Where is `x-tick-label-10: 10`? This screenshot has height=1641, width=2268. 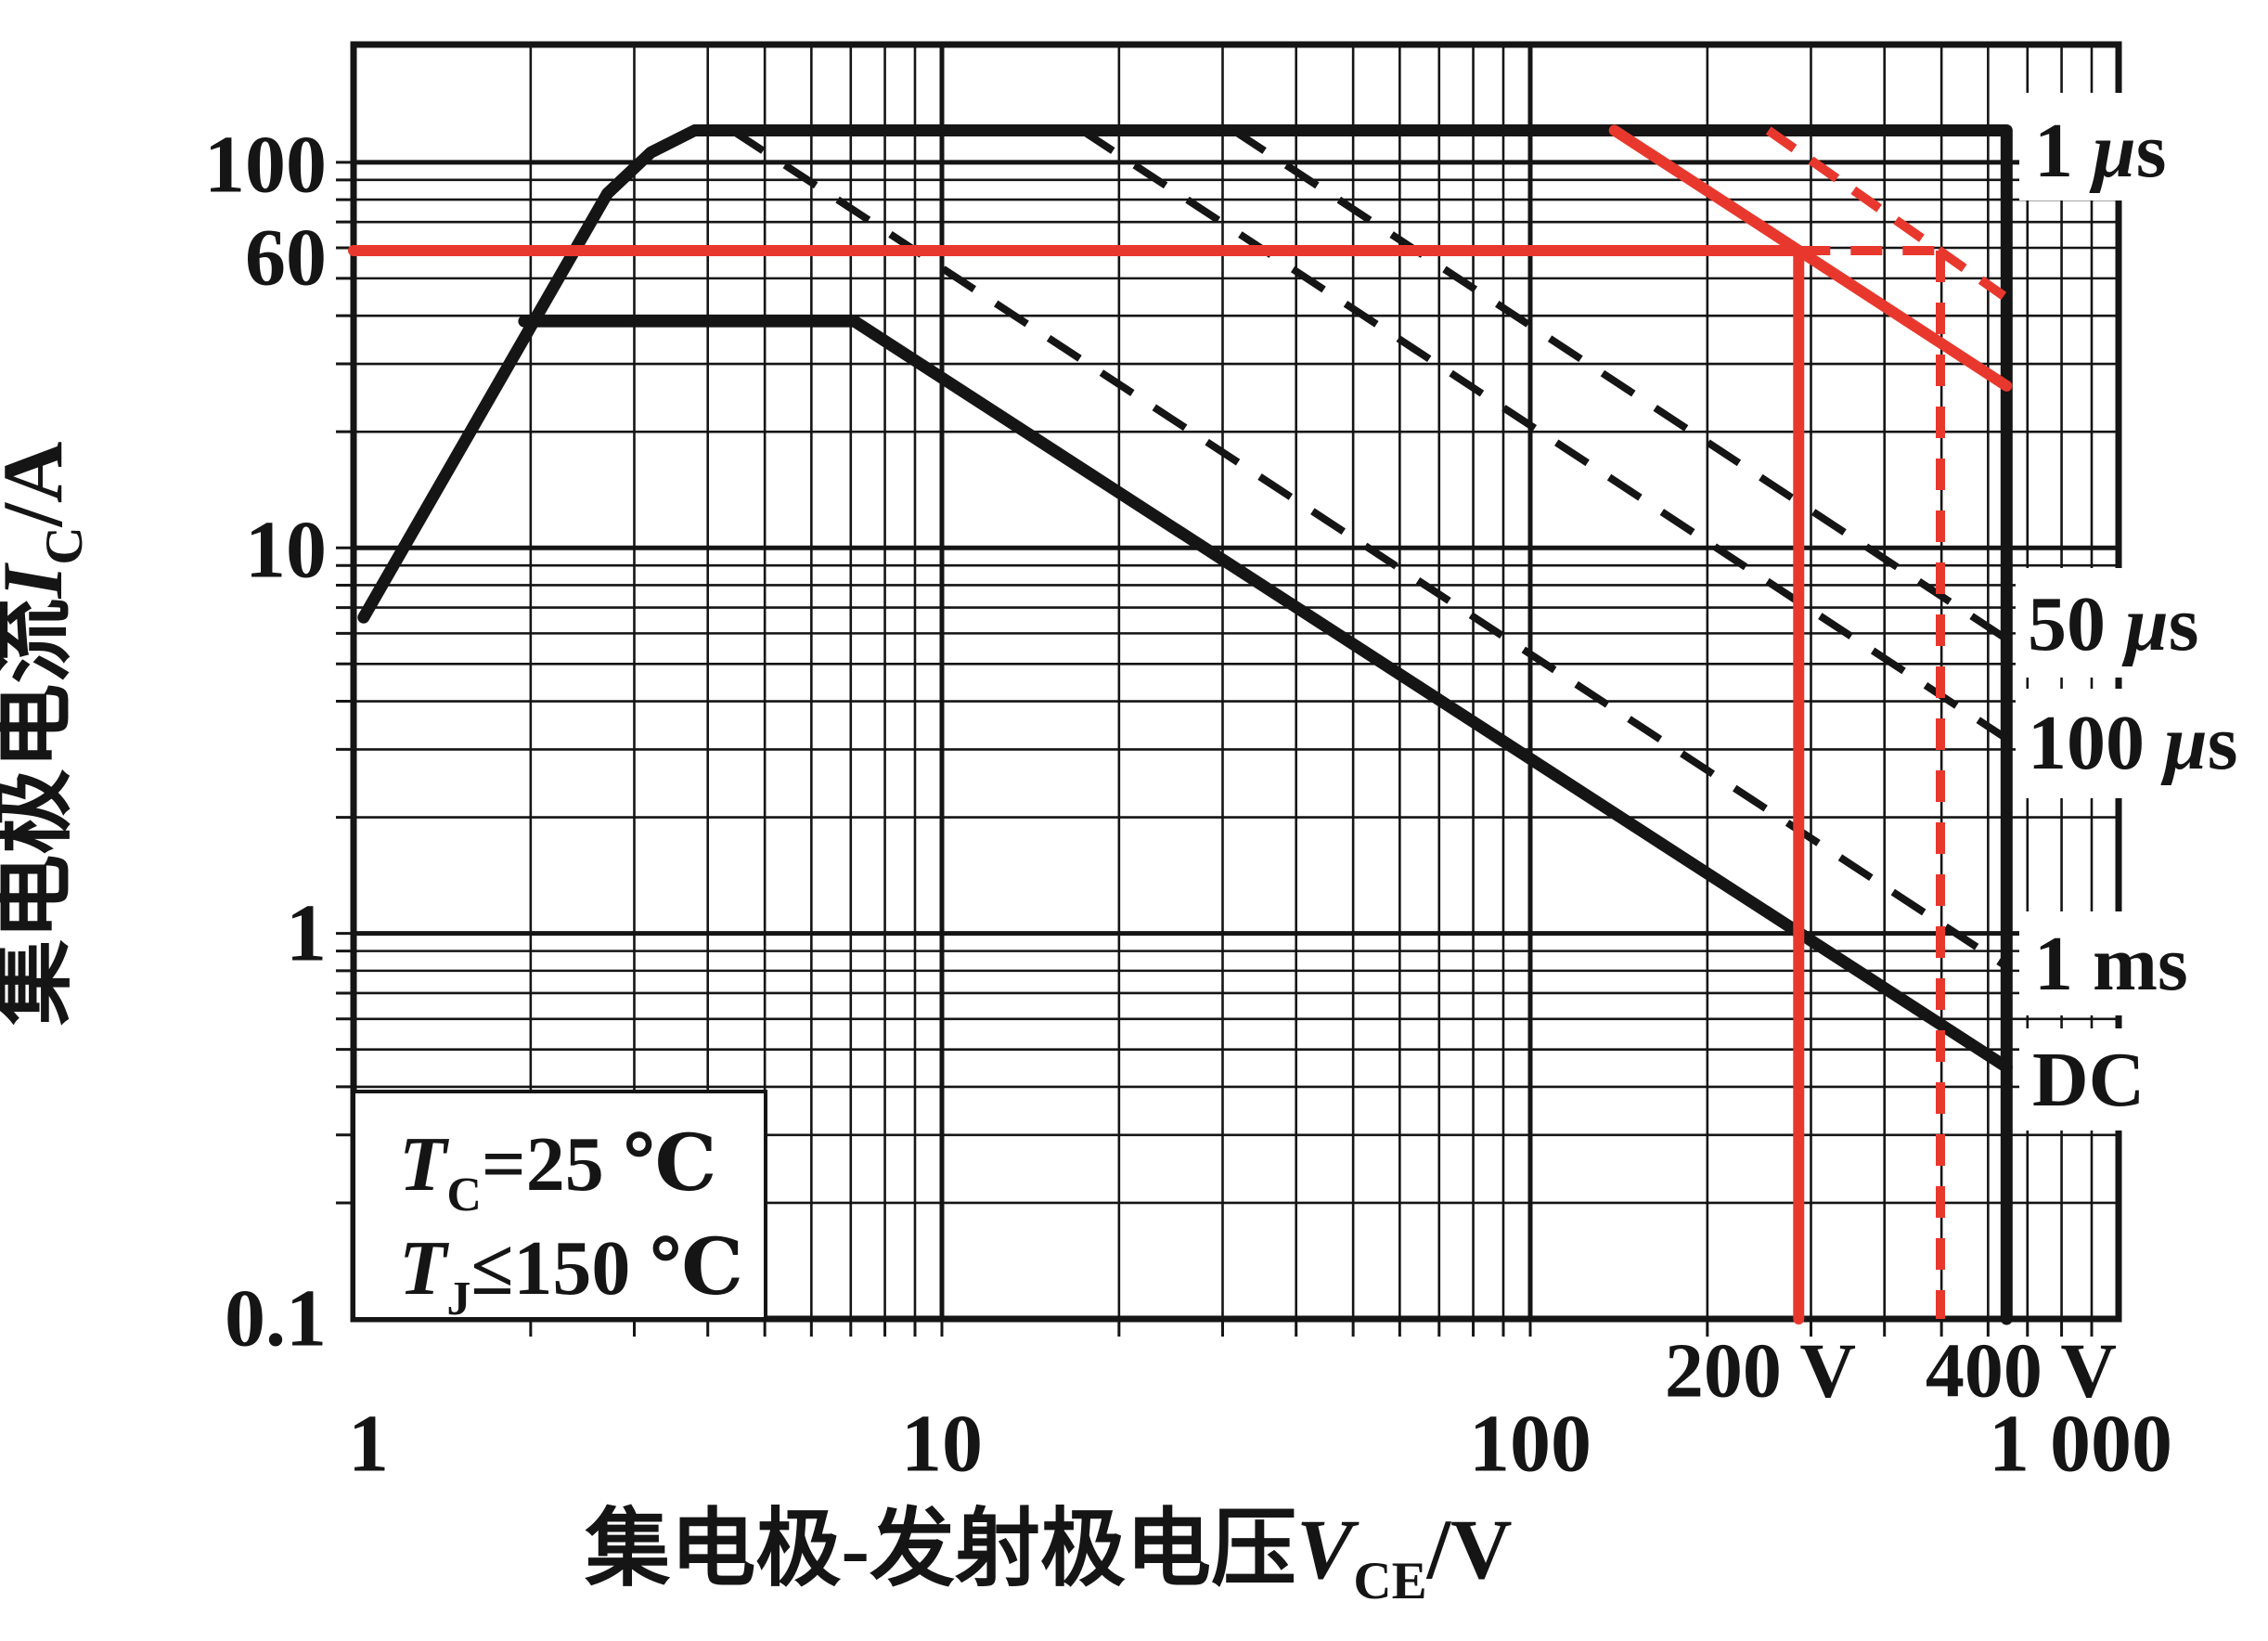
x-tick-label-10: 10 is located at coordinates (942, 1445).